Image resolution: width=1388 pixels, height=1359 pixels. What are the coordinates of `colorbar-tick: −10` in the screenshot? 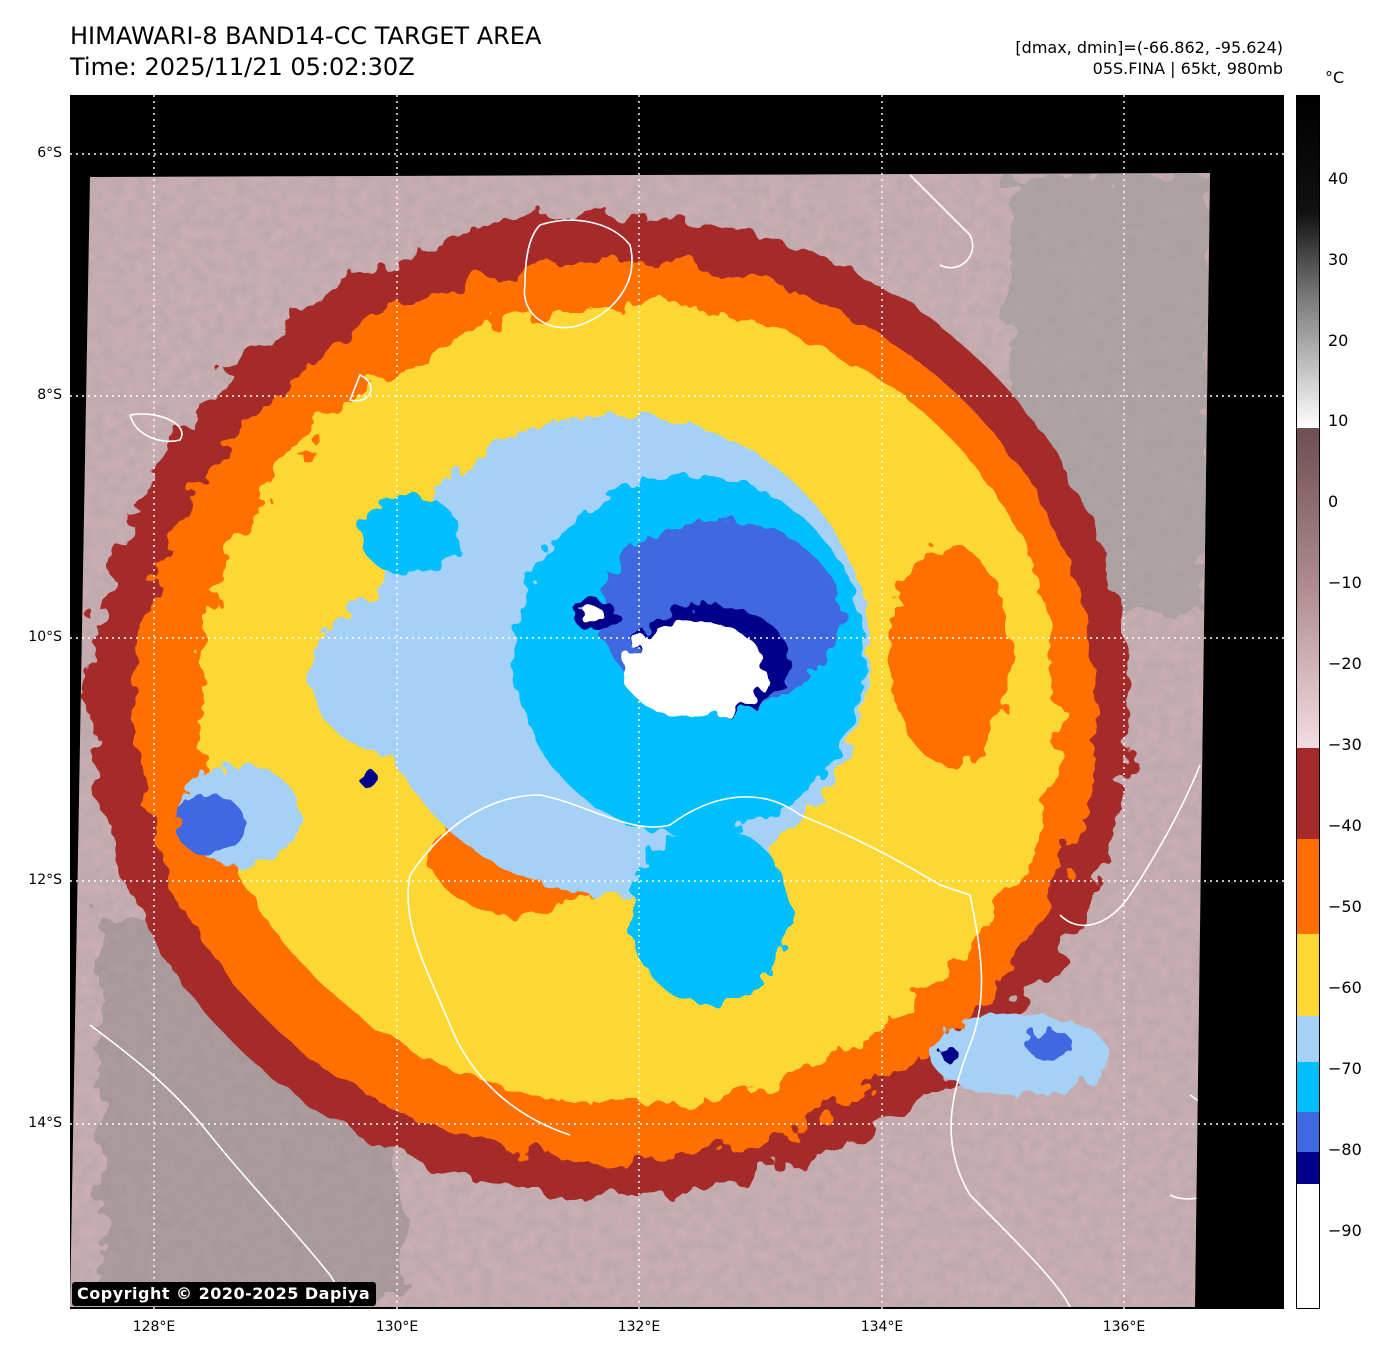 It's located at (1345, 582).